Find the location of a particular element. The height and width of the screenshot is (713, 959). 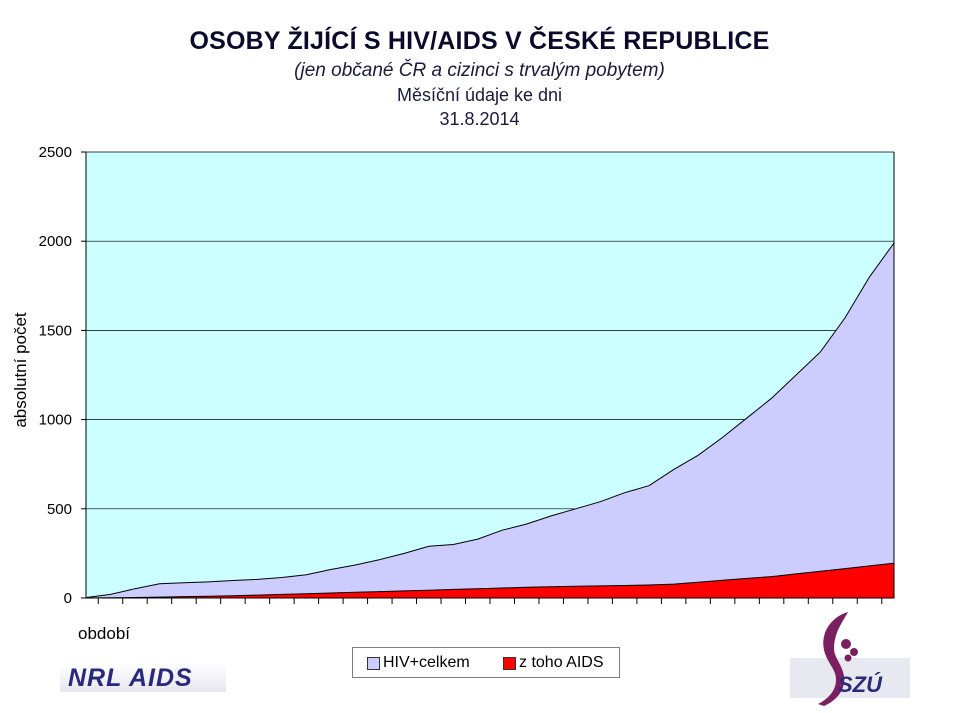

chart-date: 31.8.2014 is located at coordinates (479, 119).